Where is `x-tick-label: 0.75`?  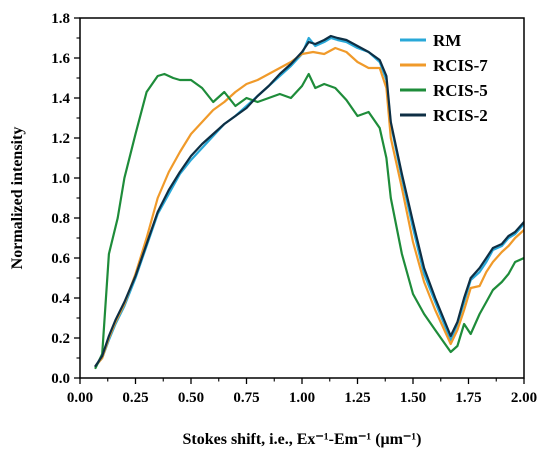
x-tick-label: 0.75 is located at coordinates (246, 398).